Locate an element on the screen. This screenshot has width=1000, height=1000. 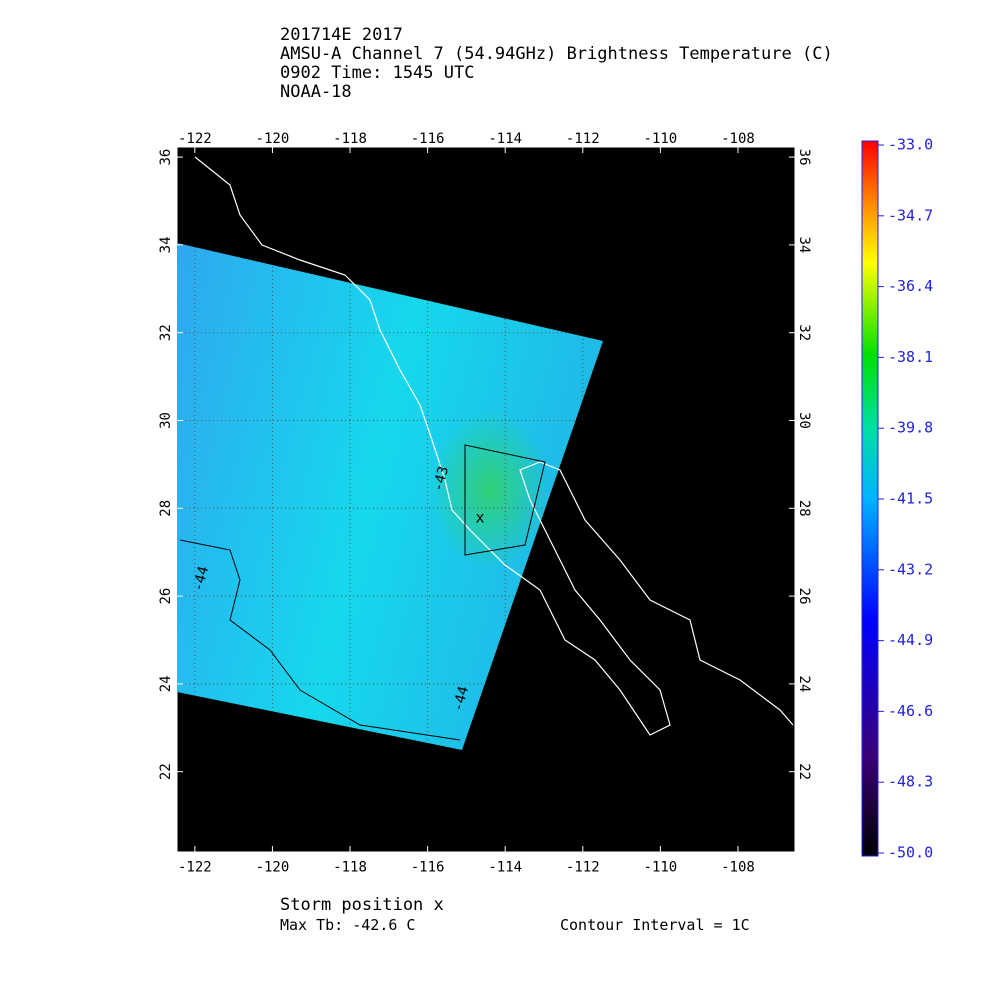
colorbar-label: -33.0 is located at coordinates (910, 145).